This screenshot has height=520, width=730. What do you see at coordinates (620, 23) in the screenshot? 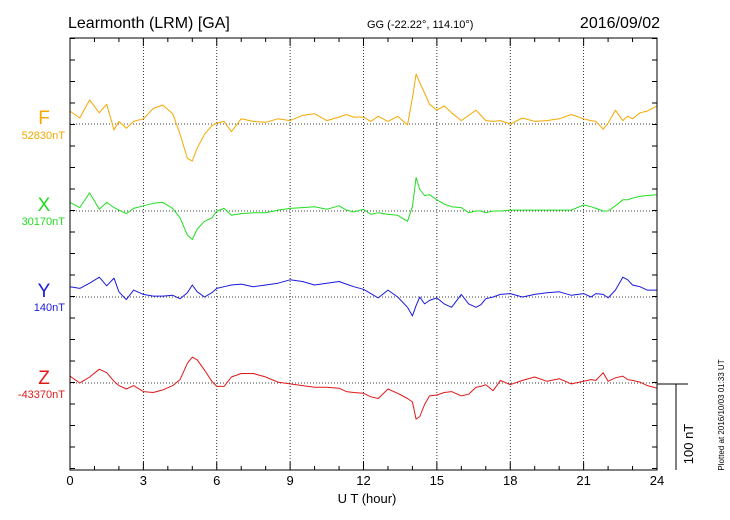
I see `date-label: 2016/09/02` at bounding box center [620, 23].